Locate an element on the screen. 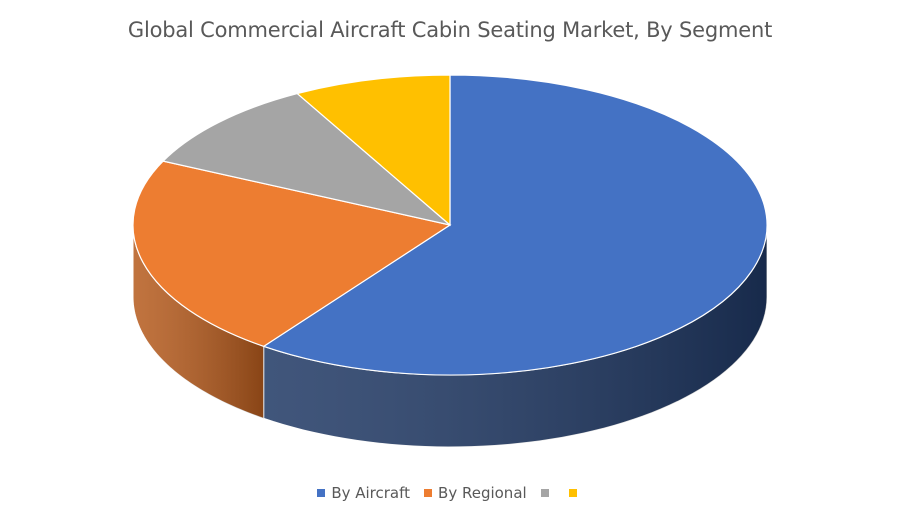 The height and width of the screenshot is (525, 900). chart-legend: By Aircraft By Regional is located at coordinates (450, 493).